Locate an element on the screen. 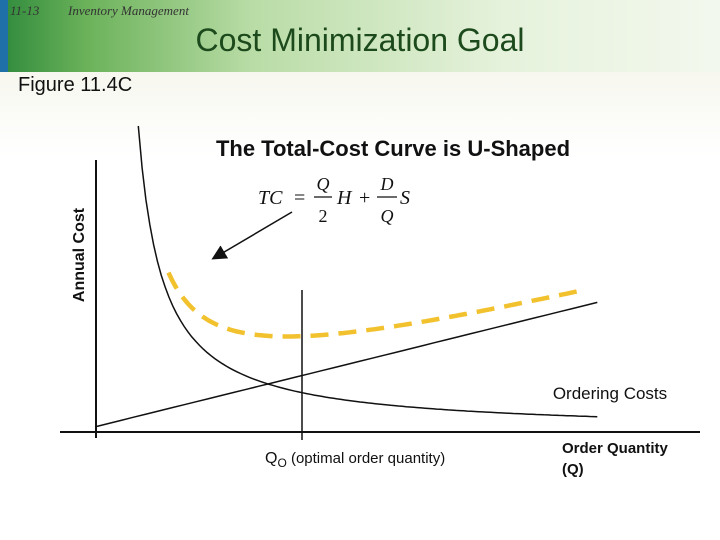 This screenshot has width=720, height=540. slide-title: Cost Minimization Goal is located at coordinates (360, 40).